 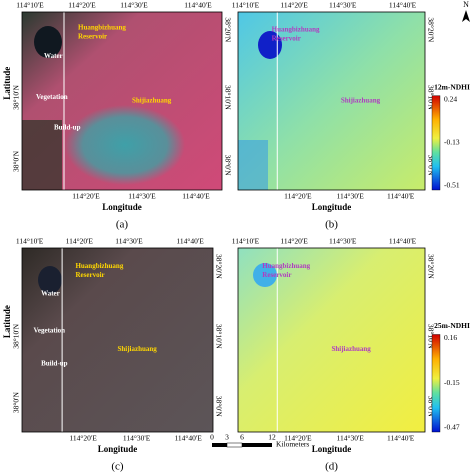 I want to click on image-b, so click(x=331, y=101).